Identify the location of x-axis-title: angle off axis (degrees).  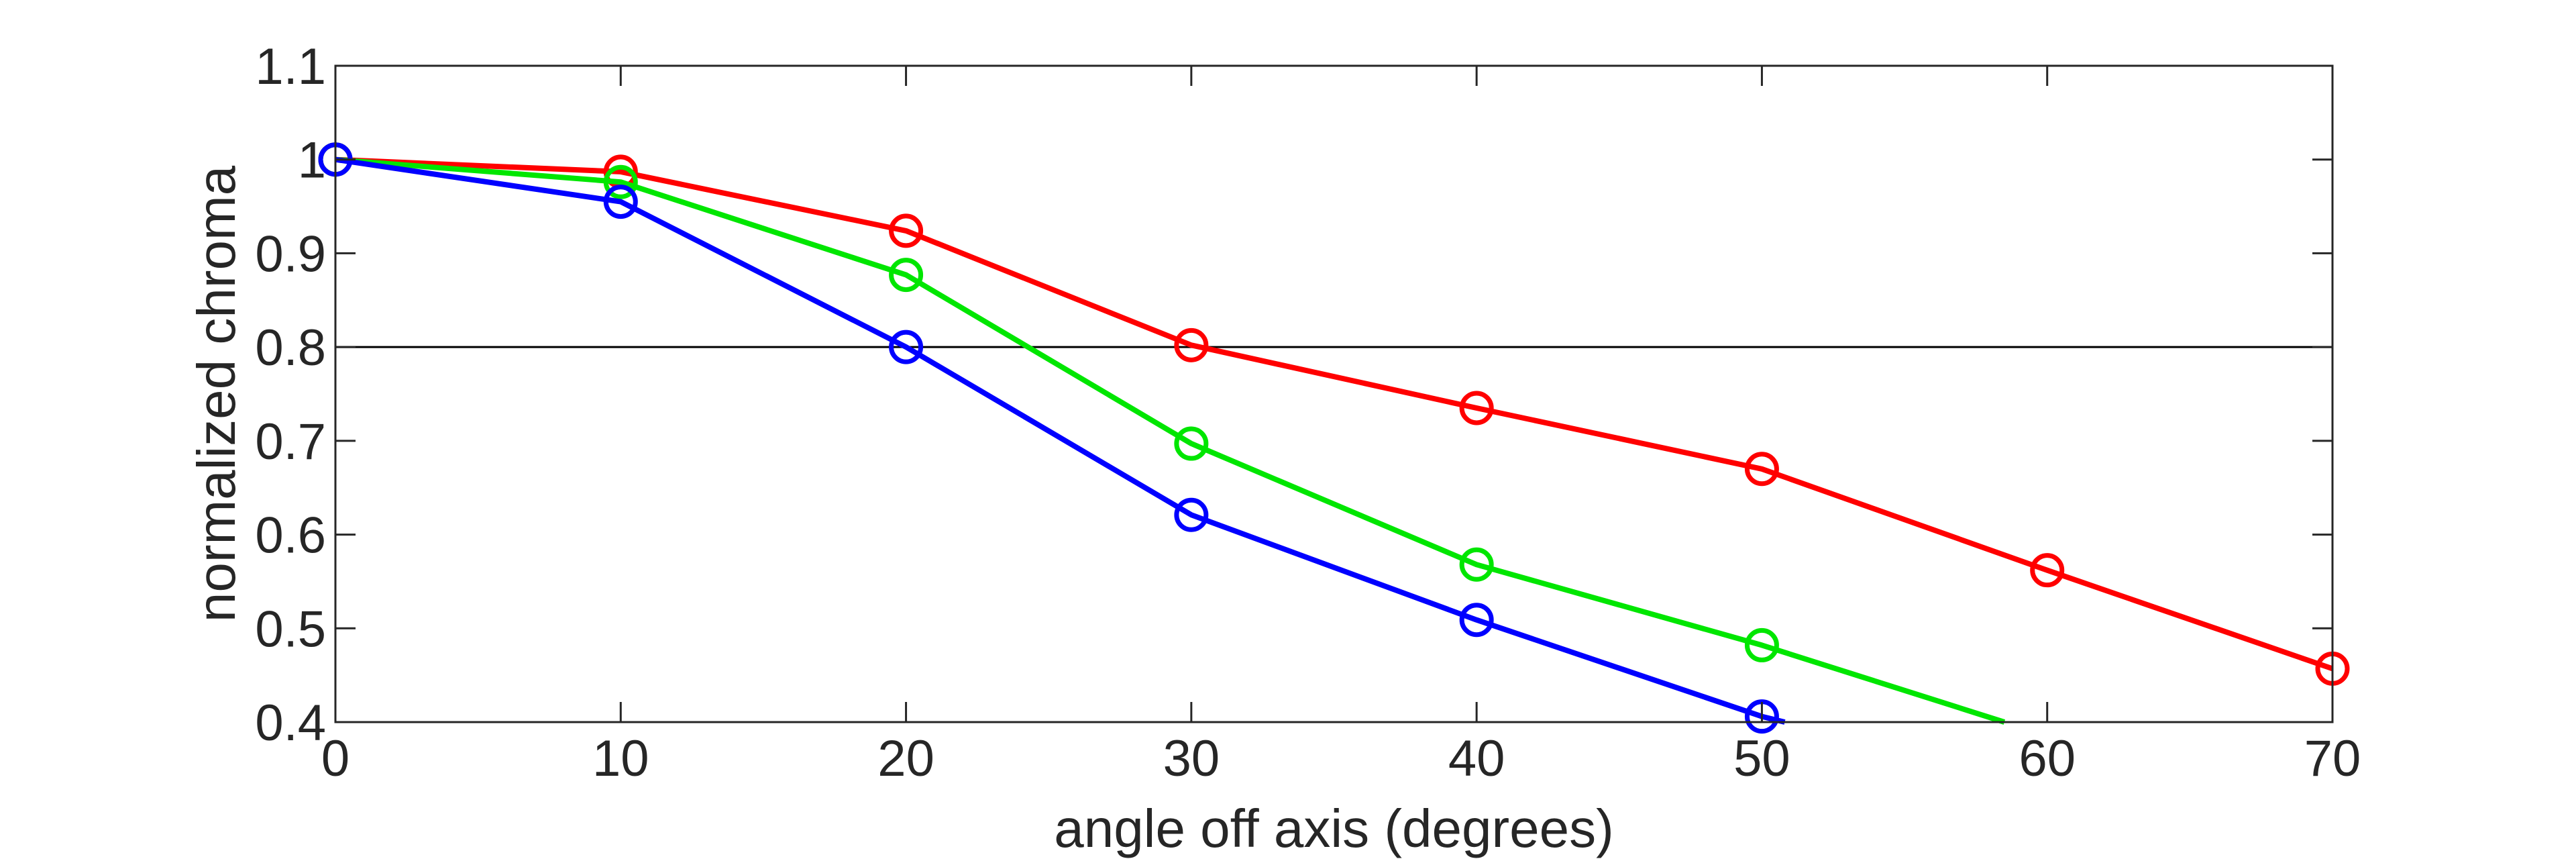
(1334, 828).